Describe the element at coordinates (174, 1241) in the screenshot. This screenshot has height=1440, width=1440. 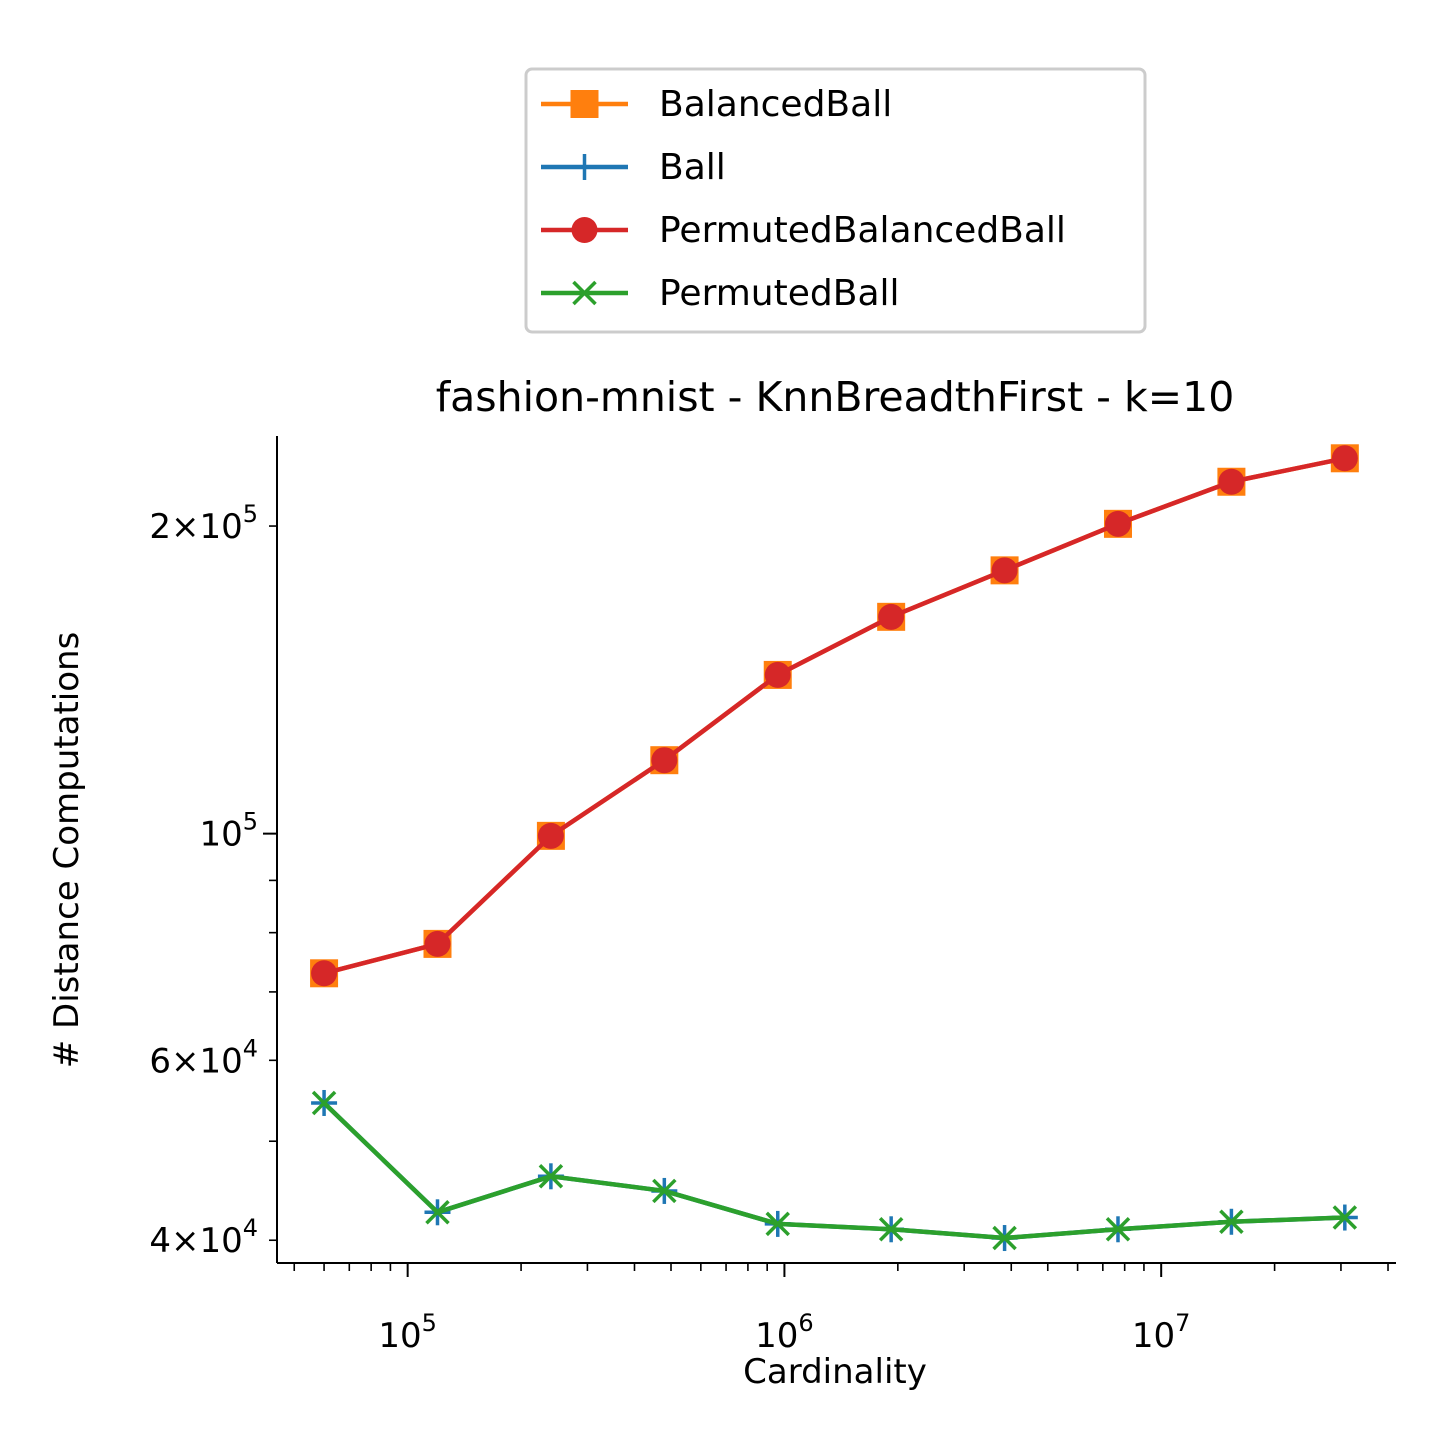
I see `tick-mantissa: 4×` at that location.